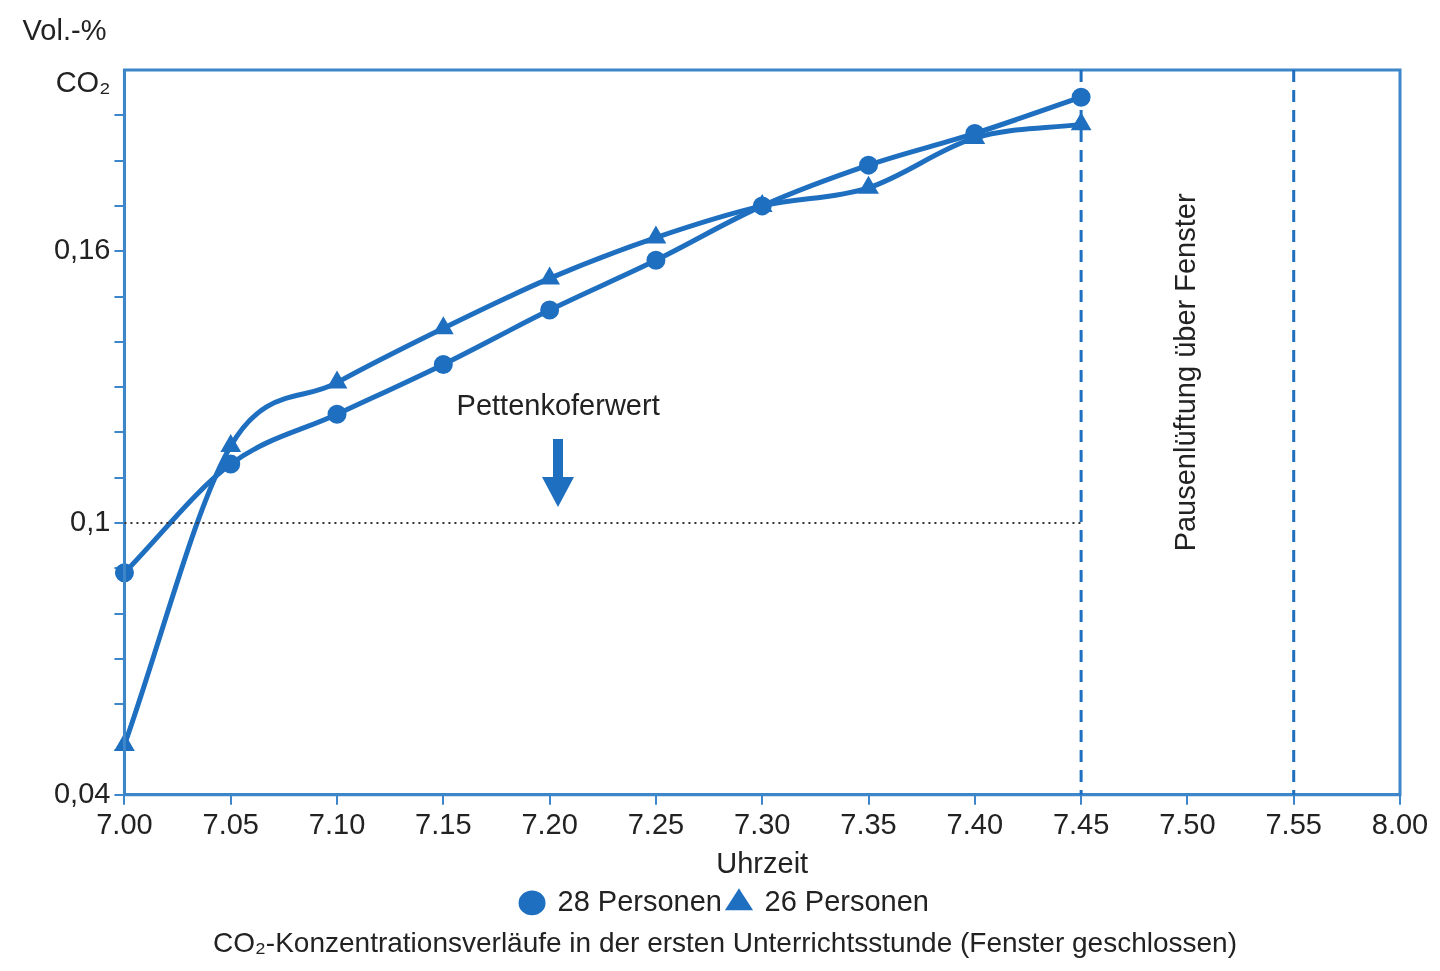 This screenshot has height=971, width=1440. What do you see at coordinates (868, 824) in the screenshot?
I see `x-tick-label: 7.35` at bounding box center [868, 824].